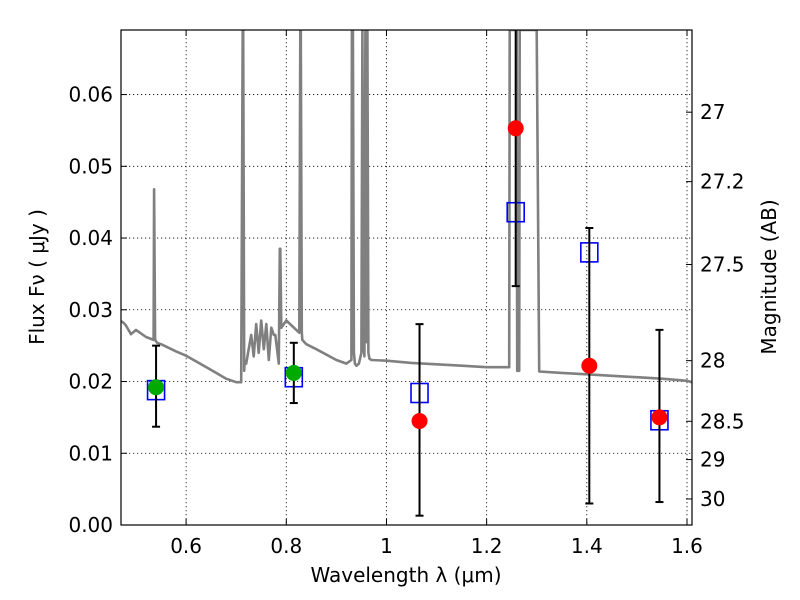 The height and width of the screenshot is (600, 800). Describe the element at coordinates (722, 421) in the screenshot. I see `right-tick-label: 28.5` at that location.